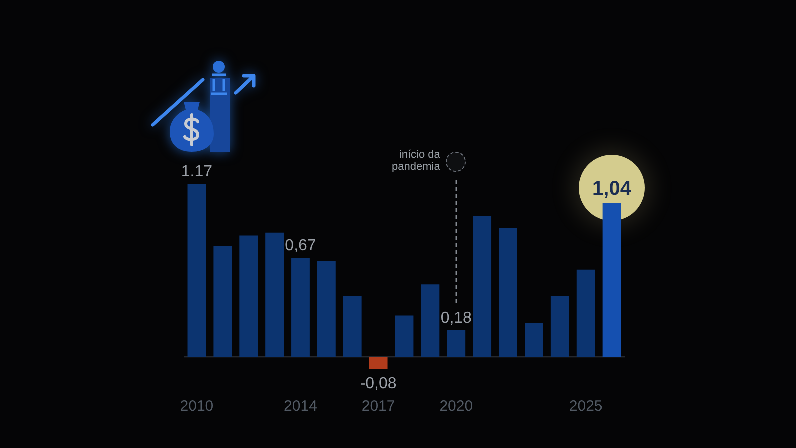 Image resolution: width=796 pixels, height=448 pixels. I want to click on x-tick-label: 2025, so click(586, 407).